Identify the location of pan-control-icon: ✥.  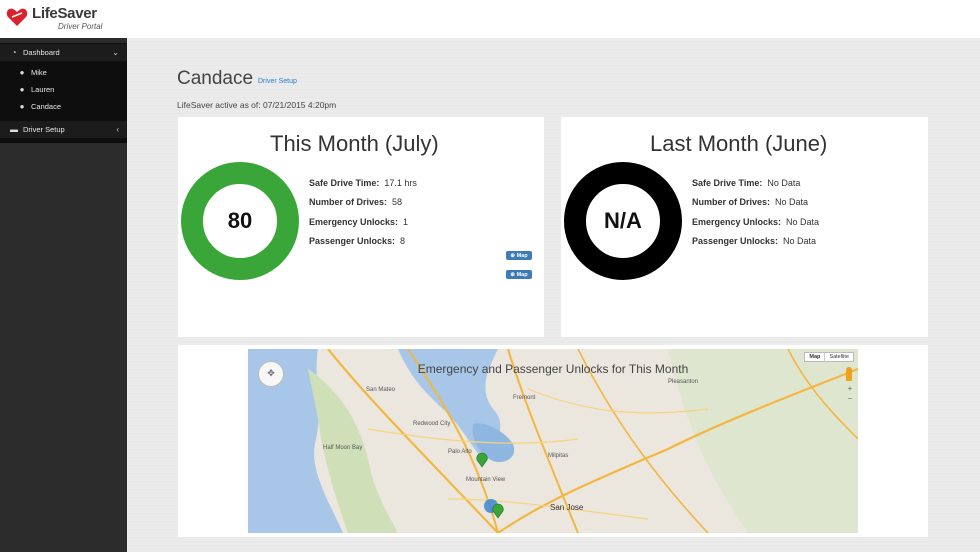
(271, 374).